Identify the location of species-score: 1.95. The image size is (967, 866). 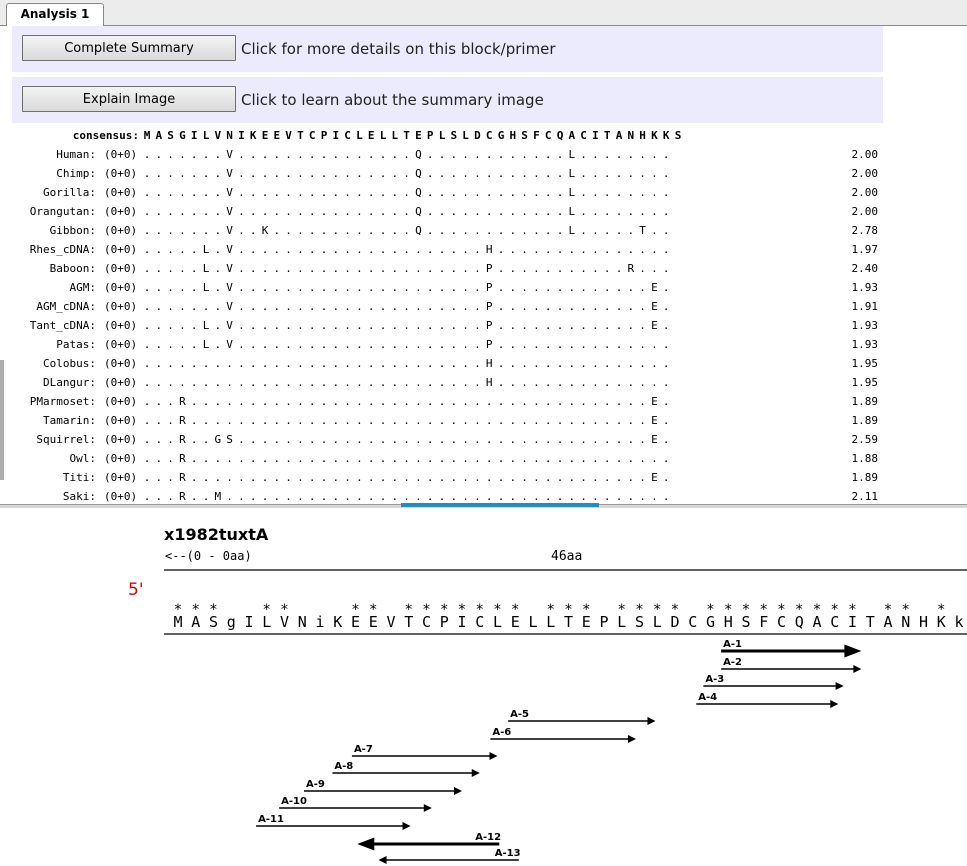
(865, 382).